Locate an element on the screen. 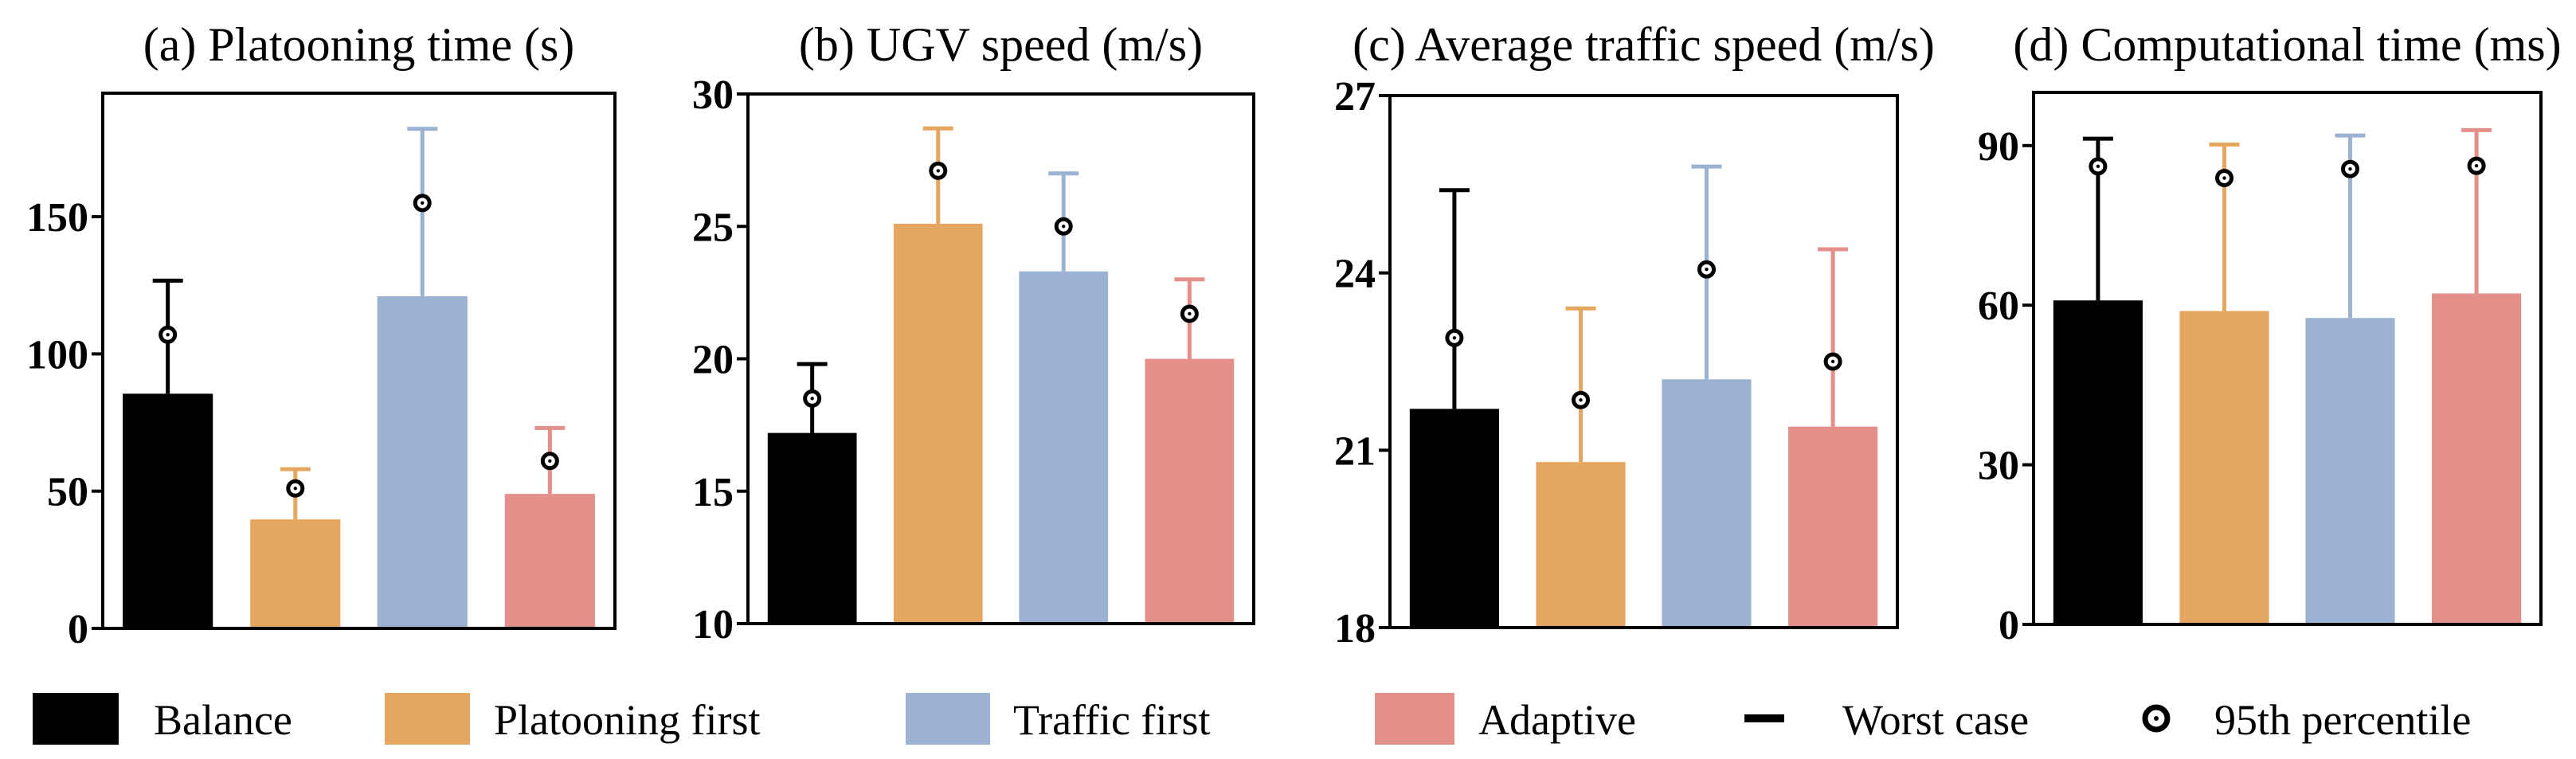 The height and width of the screenshot is (759, 2576). legend-label-platooning-first: Platooning first is located at coordinates (627, 720).